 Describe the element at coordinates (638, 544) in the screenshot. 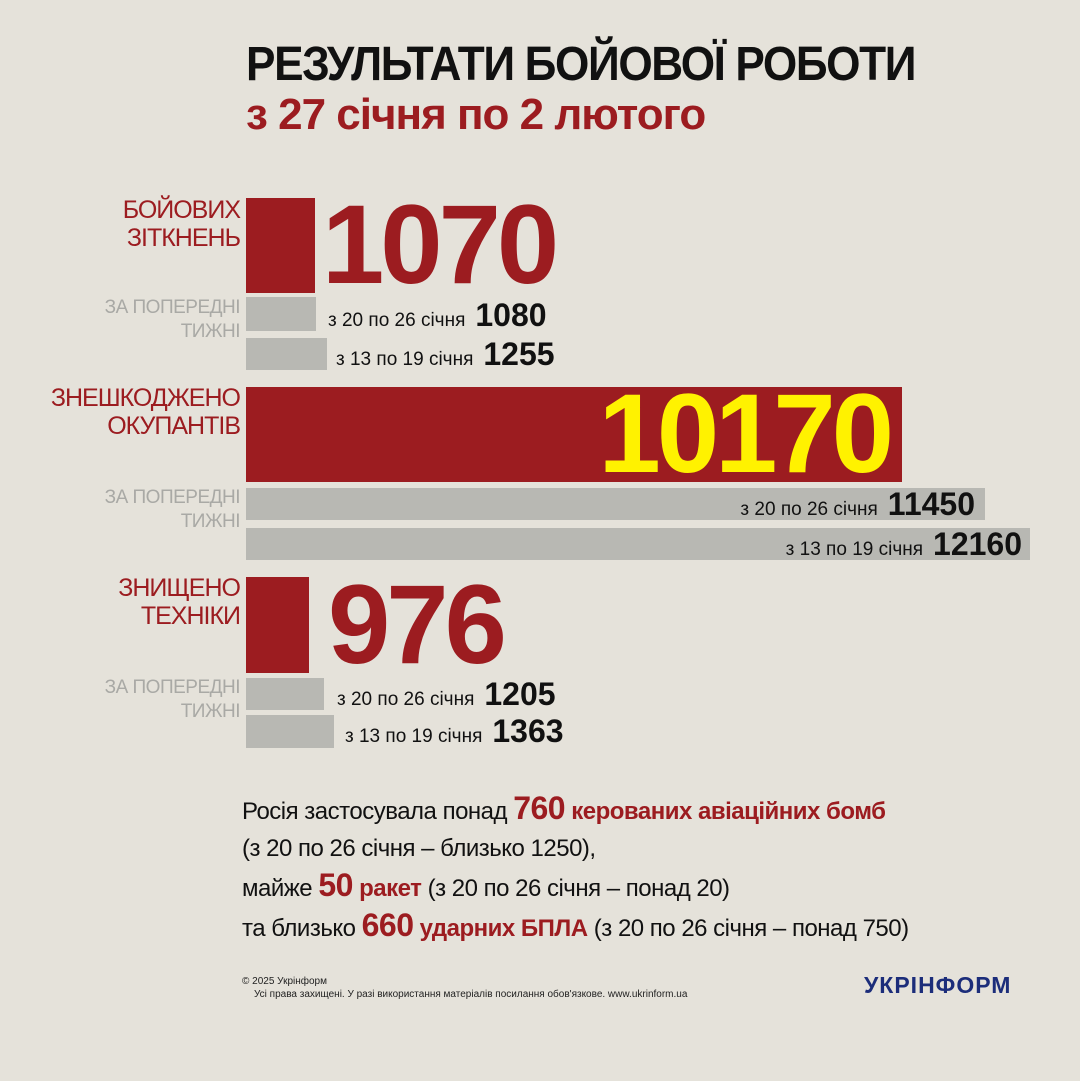

I see `bar-previous: з 13 по 19 січня 12160` at that location.